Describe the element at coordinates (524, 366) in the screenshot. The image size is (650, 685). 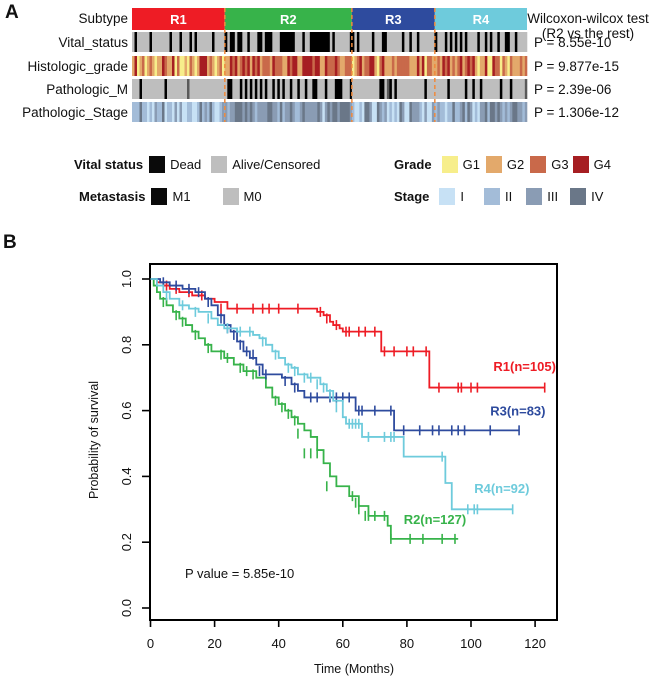
I see `series-label-r1: R1(n=105)` at that location.